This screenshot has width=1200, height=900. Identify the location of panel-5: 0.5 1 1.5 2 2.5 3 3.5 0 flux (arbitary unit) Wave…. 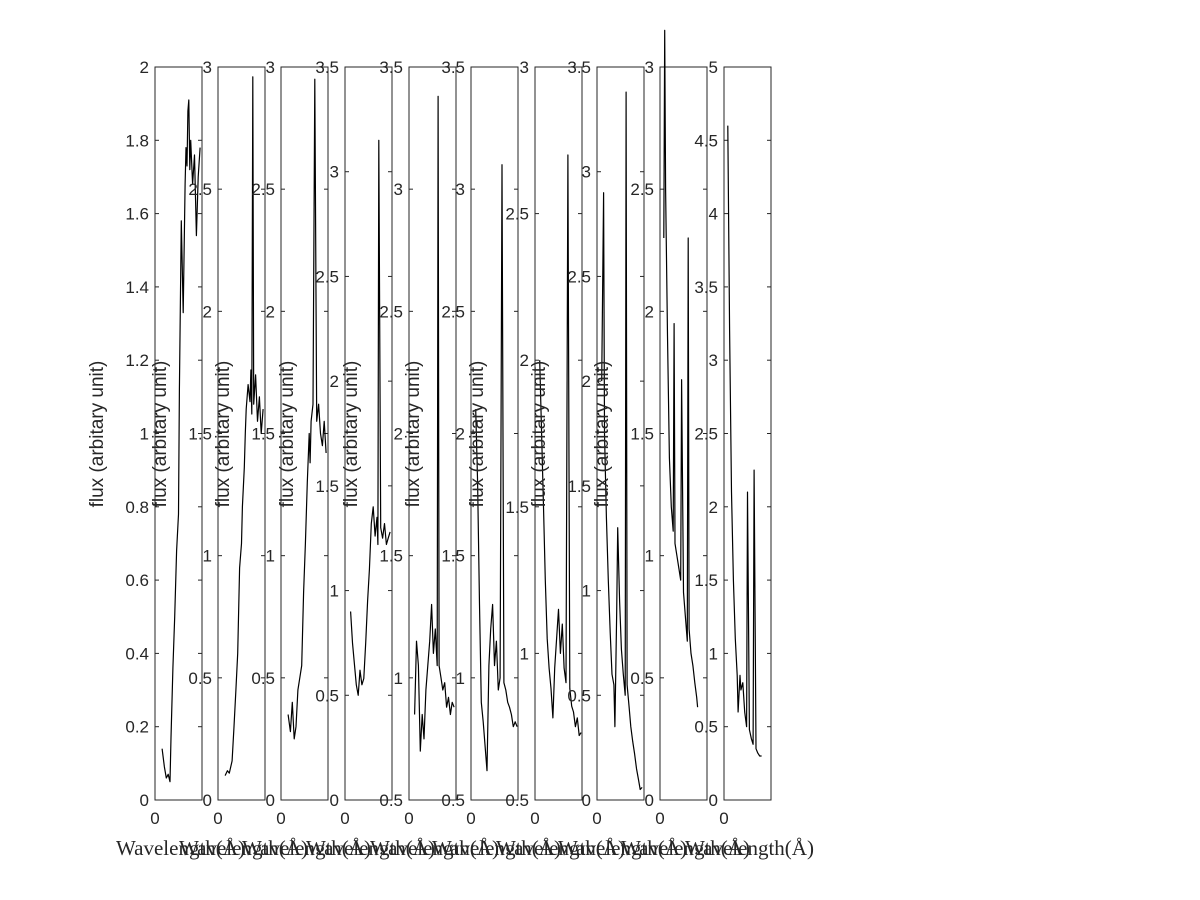
(420, 459).